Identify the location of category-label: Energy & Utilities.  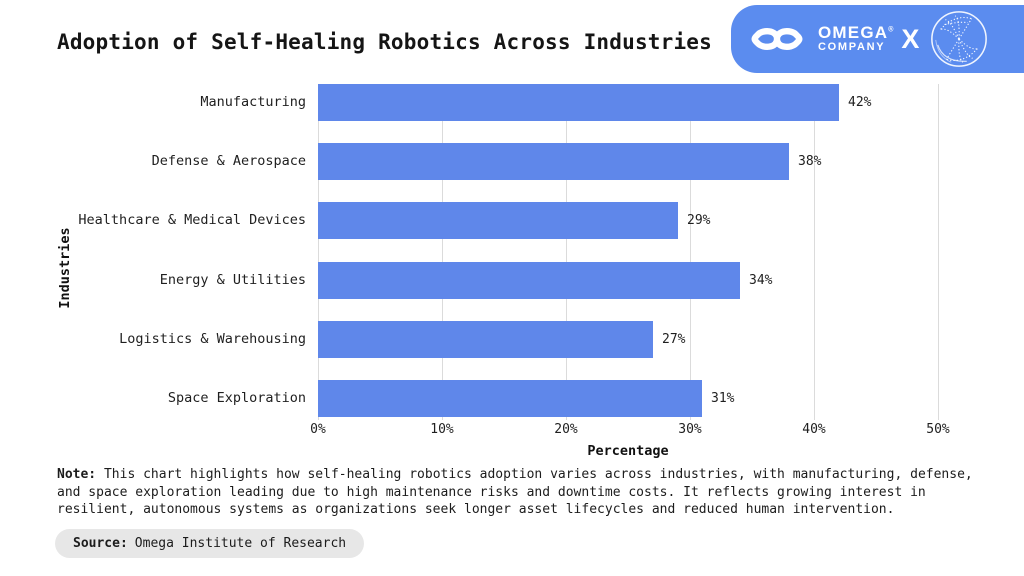
(232, 280).